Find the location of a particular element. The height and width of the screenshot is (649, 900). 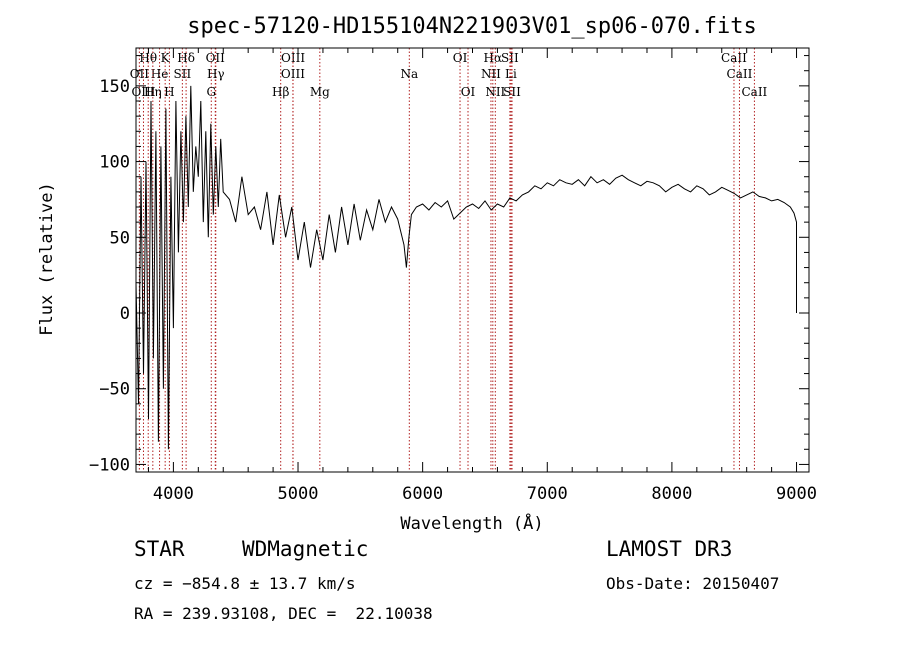

survey-name: LAMOST DR3 is located at coordinates (669, 549).